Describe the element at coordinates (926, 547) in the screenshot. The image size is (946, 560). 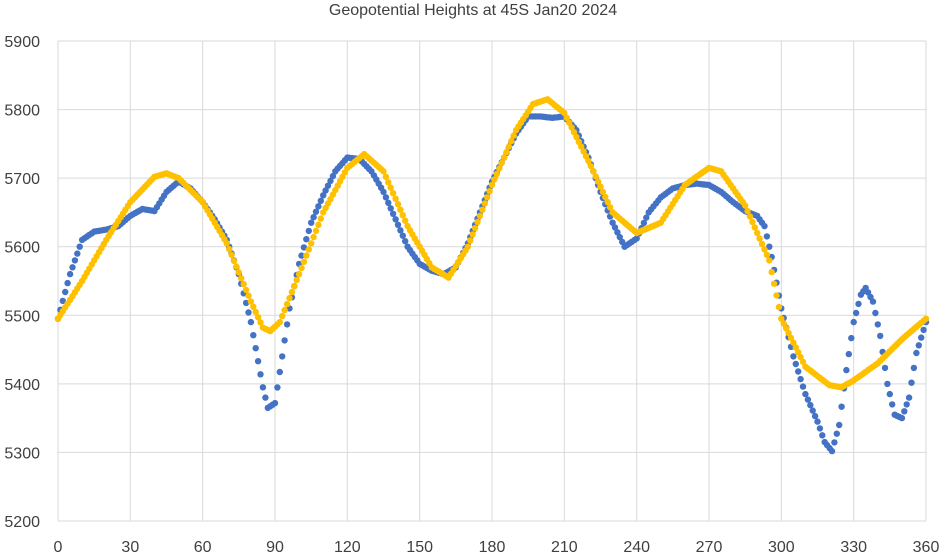
I see `x-tick-label: 360` at that location.